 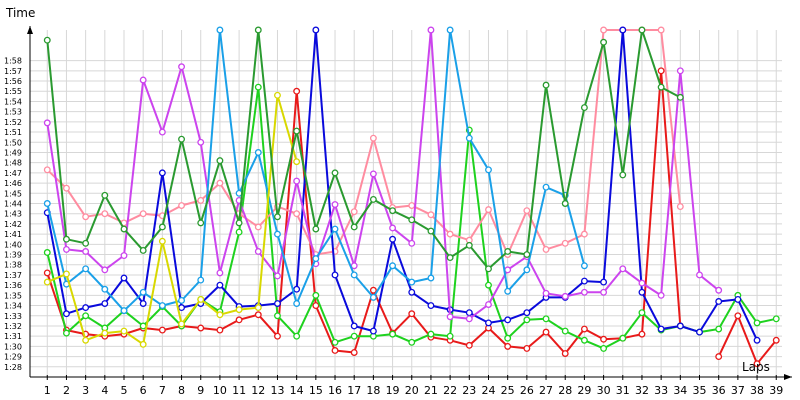 I want to click on x-tick-label: 33, so click(x=661, y=390).